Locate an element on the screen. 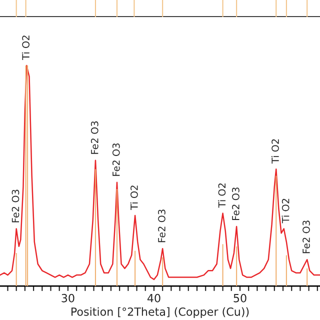  x-tick-label: 30 is located at coordinates (68, 298).